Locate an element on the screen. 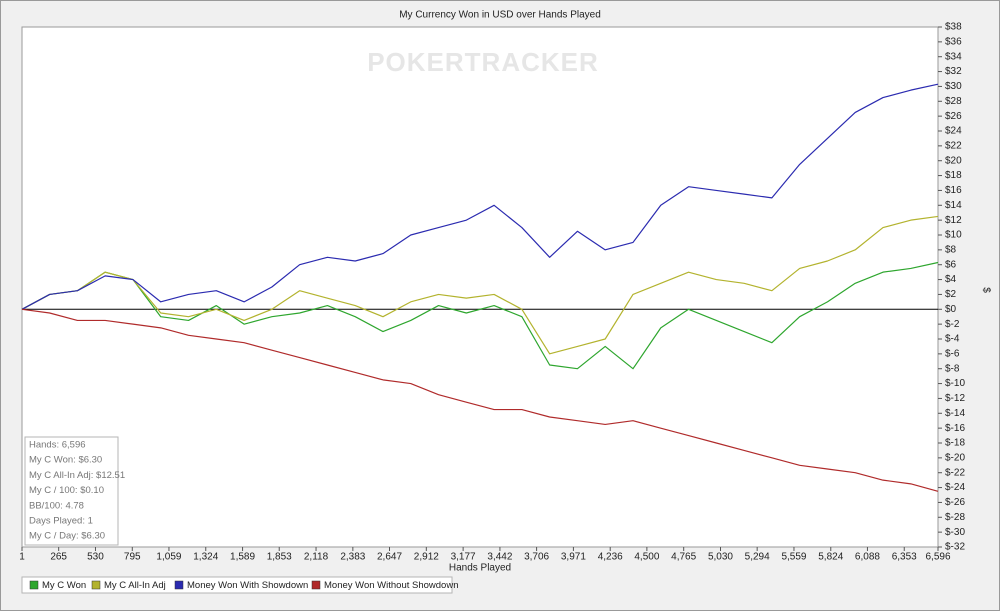 The image size is (1000, 611). x-tick-label: 6,353 is located at coordinates (904, 557).